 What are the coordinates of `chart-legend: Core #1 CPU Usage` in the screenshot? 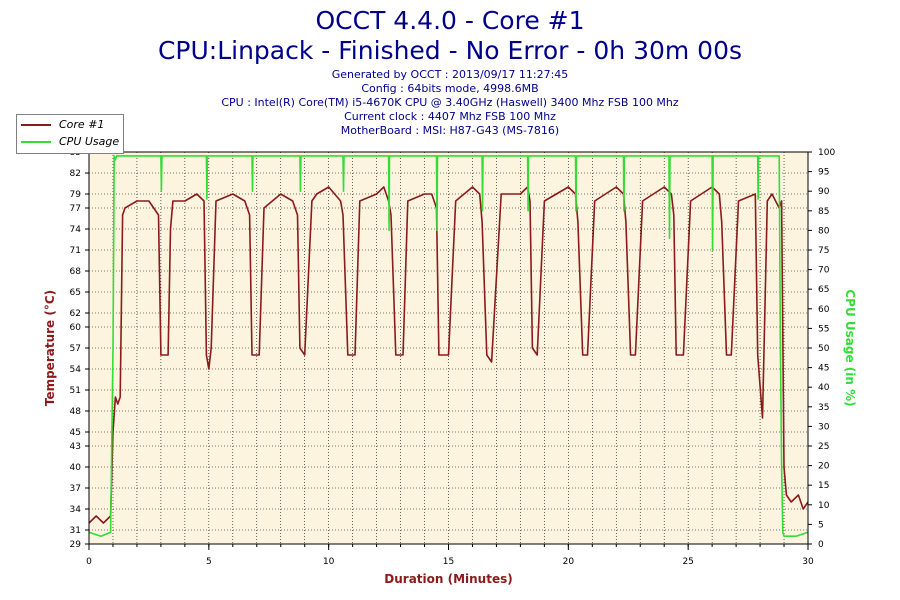 It's located at (70, 134).